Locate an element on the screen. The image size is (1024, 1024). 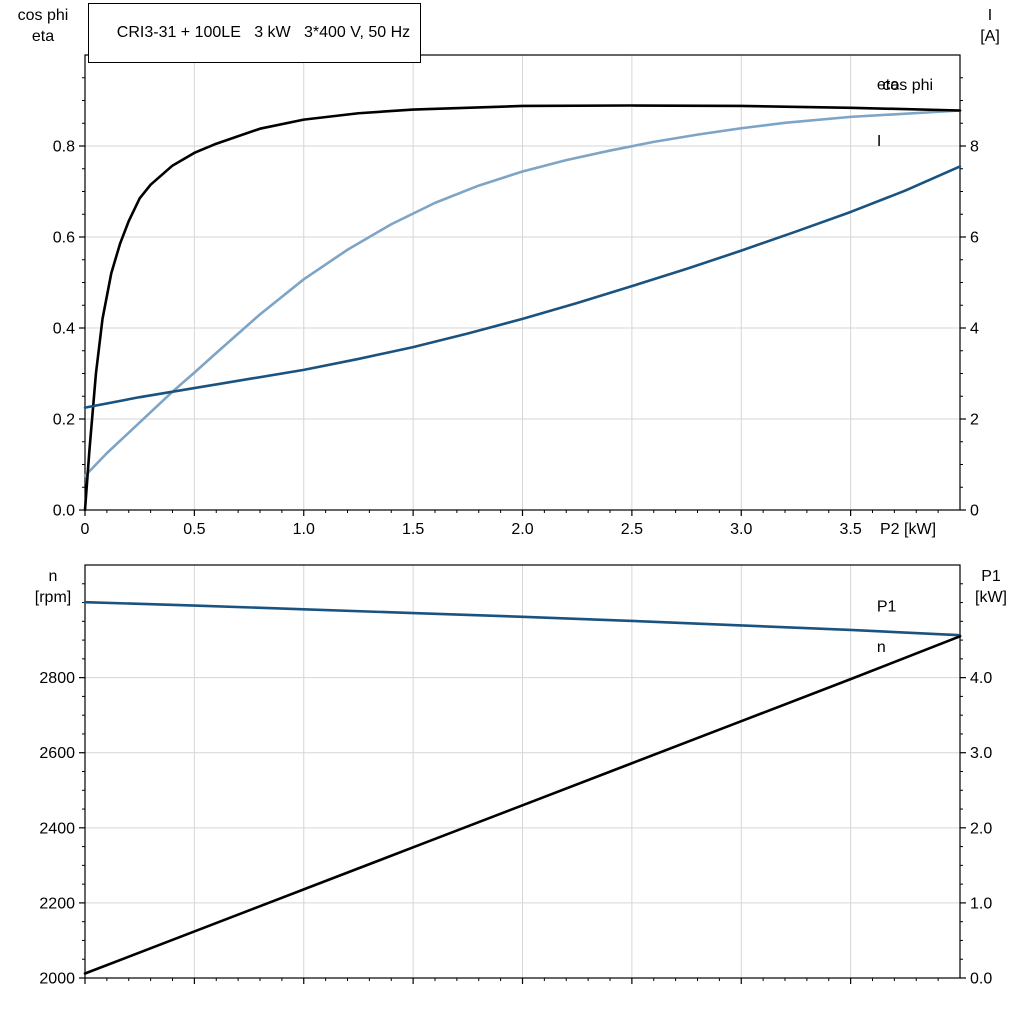
y-right-tick-label: 1.0 is located at coordinates (981, 903).